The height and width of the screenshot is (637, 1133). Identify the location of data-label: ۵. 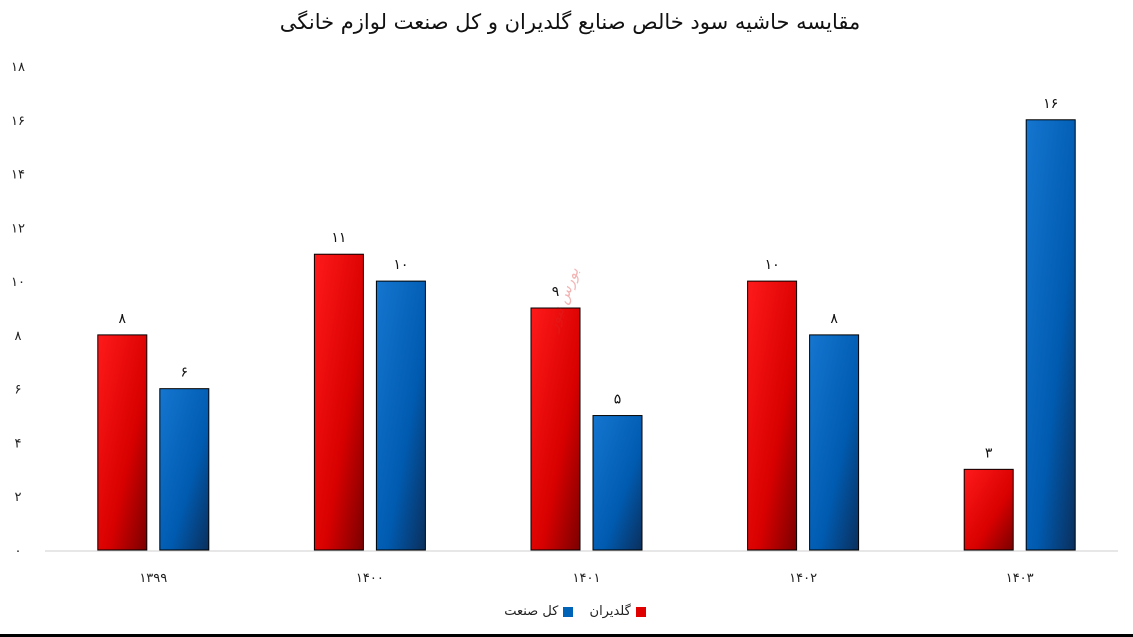
(618, 400).